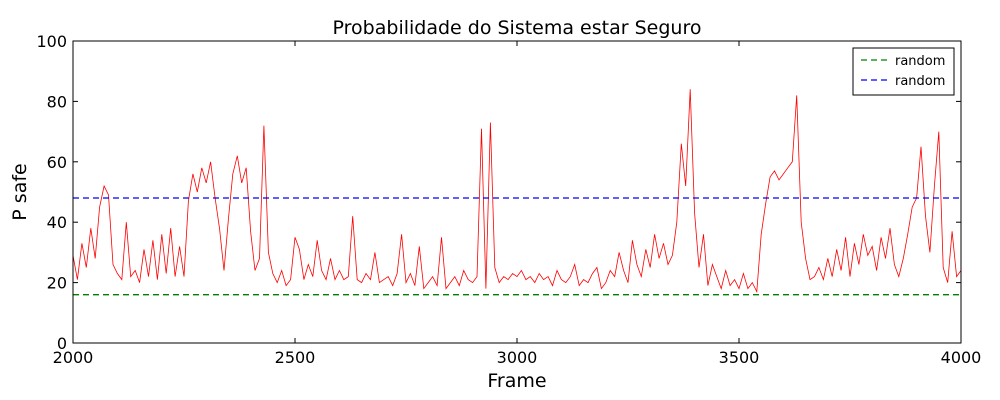 The image size is (1000, 400). Describe the element at coordinates (57, 222) in the screenshot. I see `y-tick-label: 40` at that location.